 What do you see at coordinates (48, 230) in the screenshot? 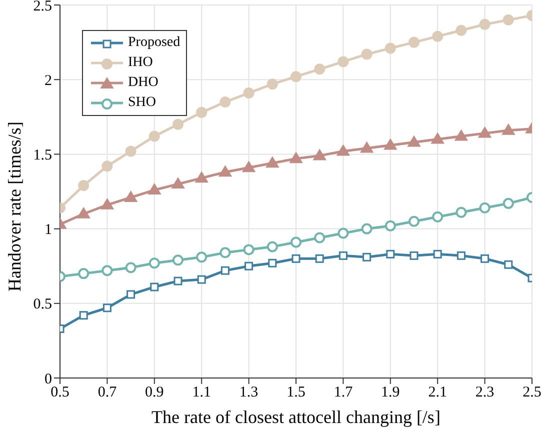
I see `y-tick-label: 1` at bounding box center [48, 230].